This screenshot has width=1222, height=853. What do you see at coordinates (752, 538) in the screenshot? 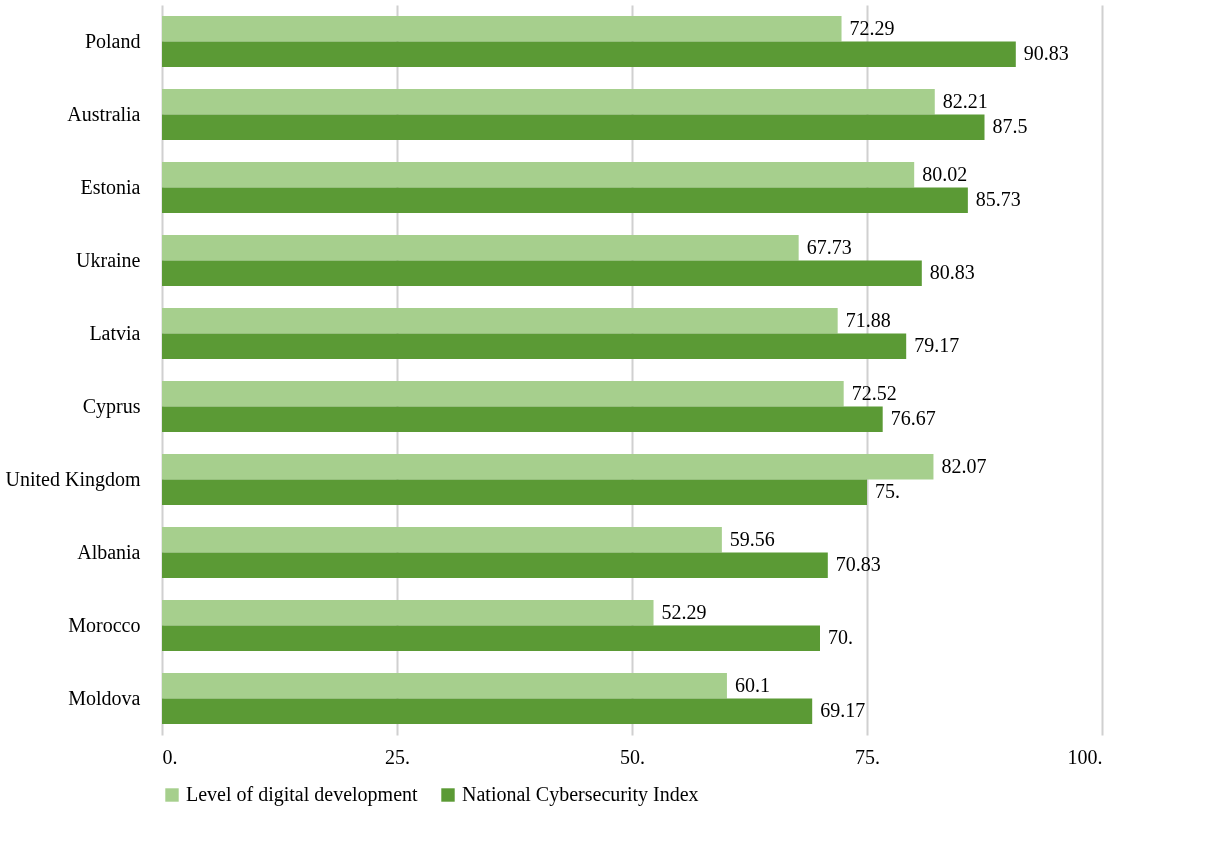
I see `data-label: 59.56` at bounding box center [752, 538].